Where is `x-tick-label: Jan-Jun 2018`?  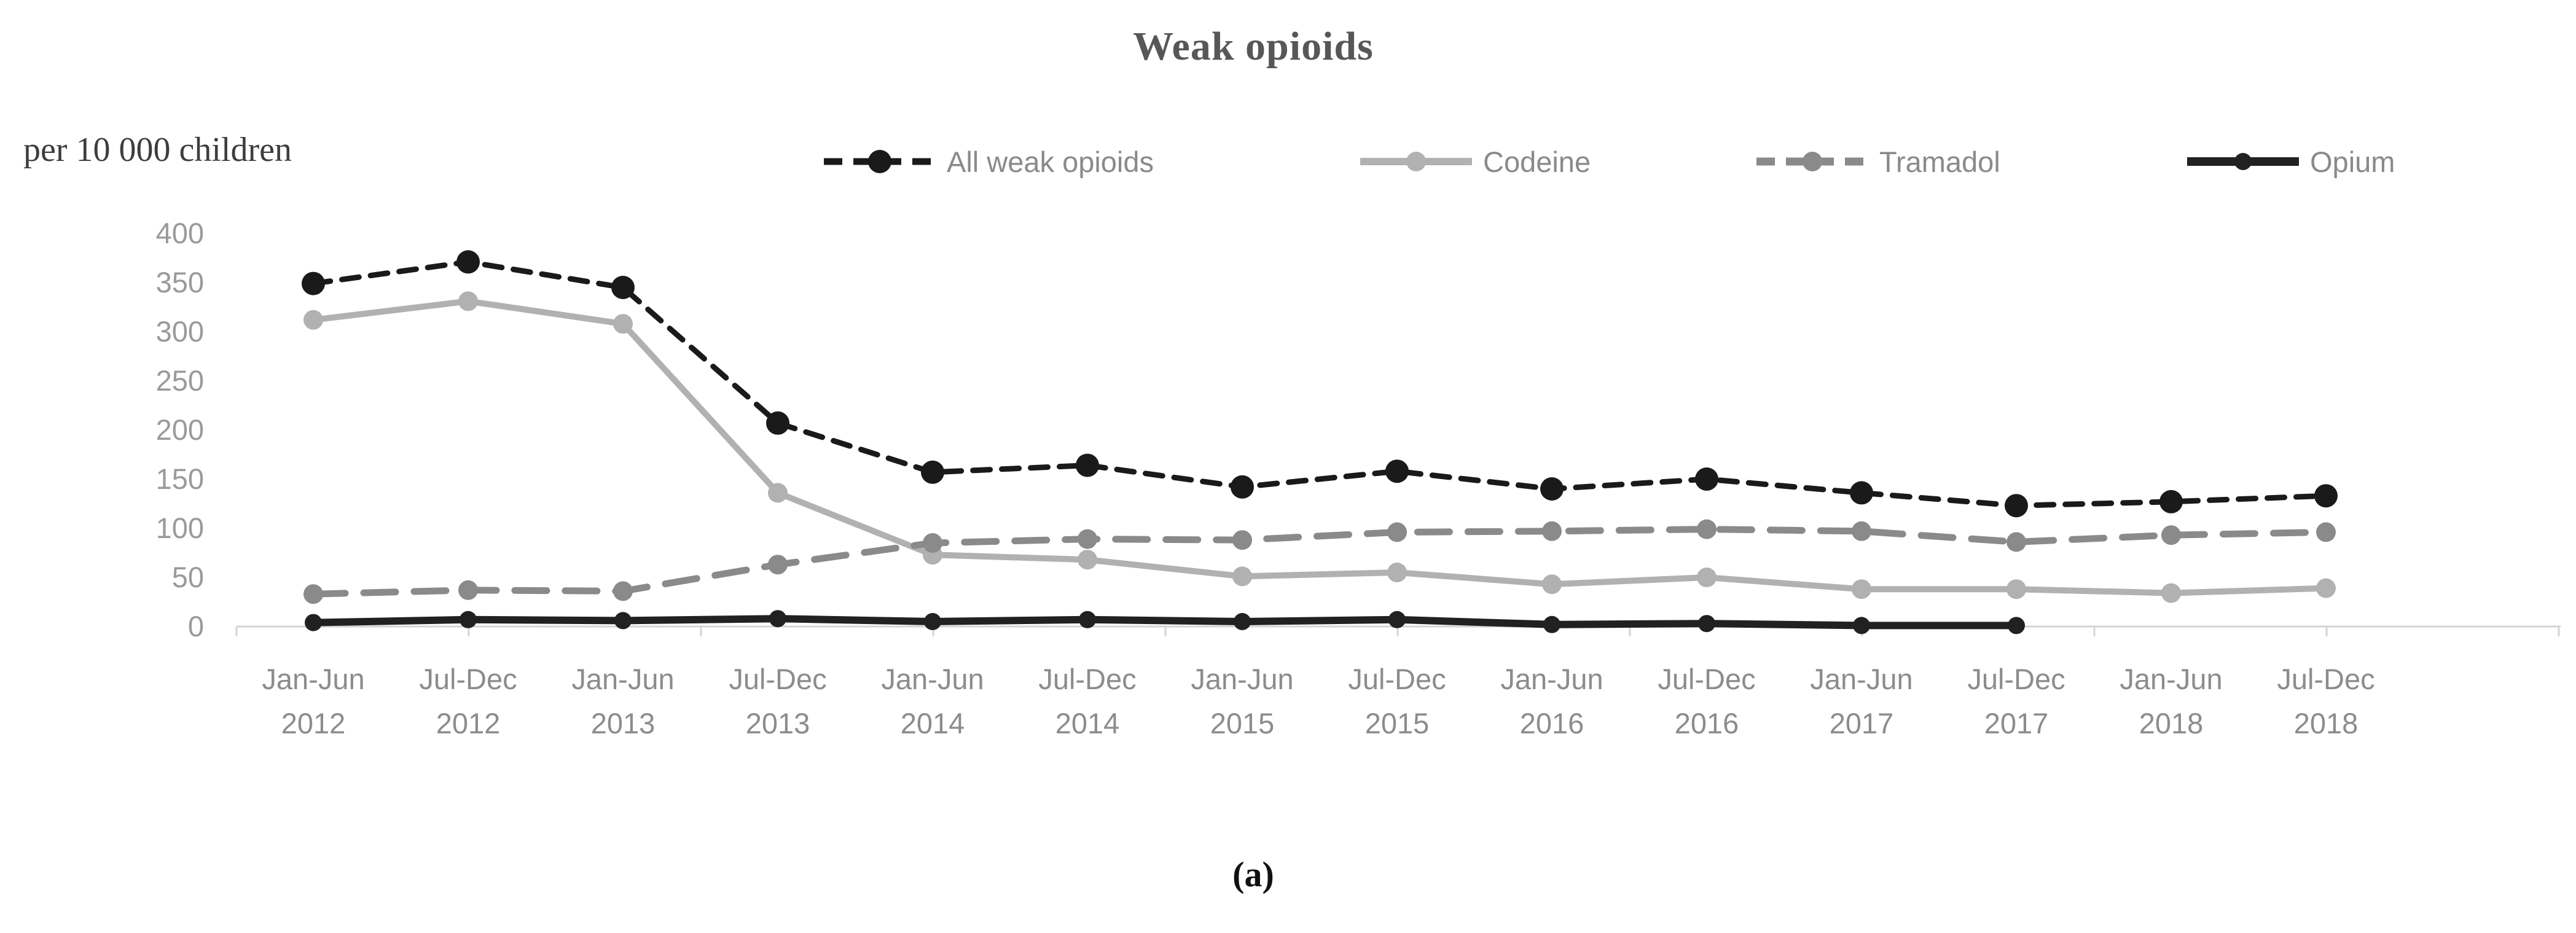
x-tick-label: Jan-Jun 2018 is located at coordinates (2171, 701).